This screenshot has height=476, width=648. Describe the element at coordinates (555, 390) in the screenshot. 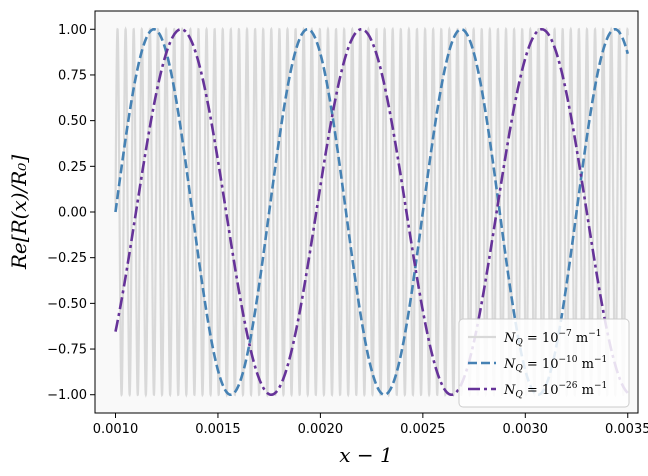

I see `legend-label: NQ = 10−26 m−1` at that location.